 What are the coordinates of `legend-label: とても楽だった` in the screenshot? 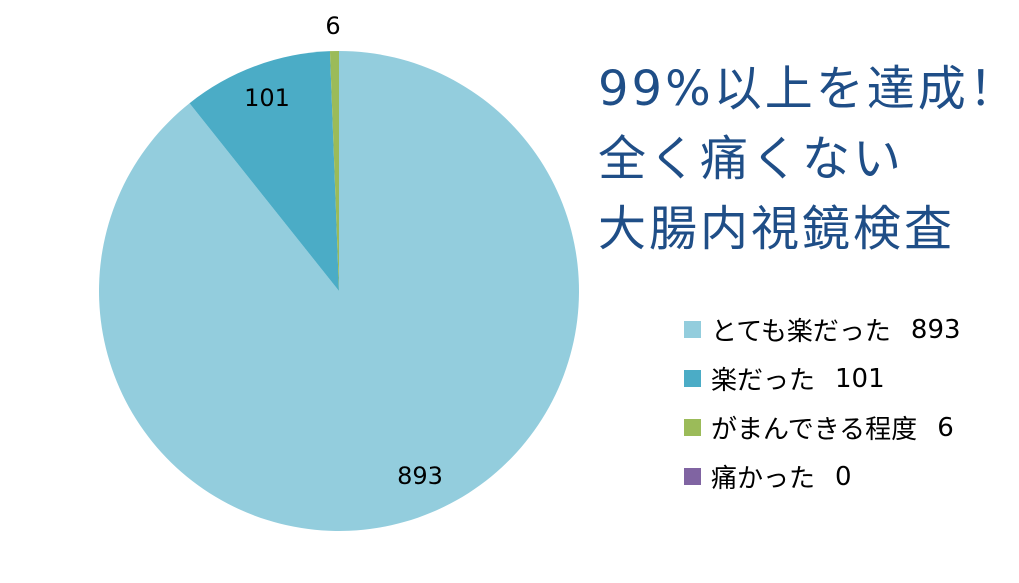 It's located at (801, 332).